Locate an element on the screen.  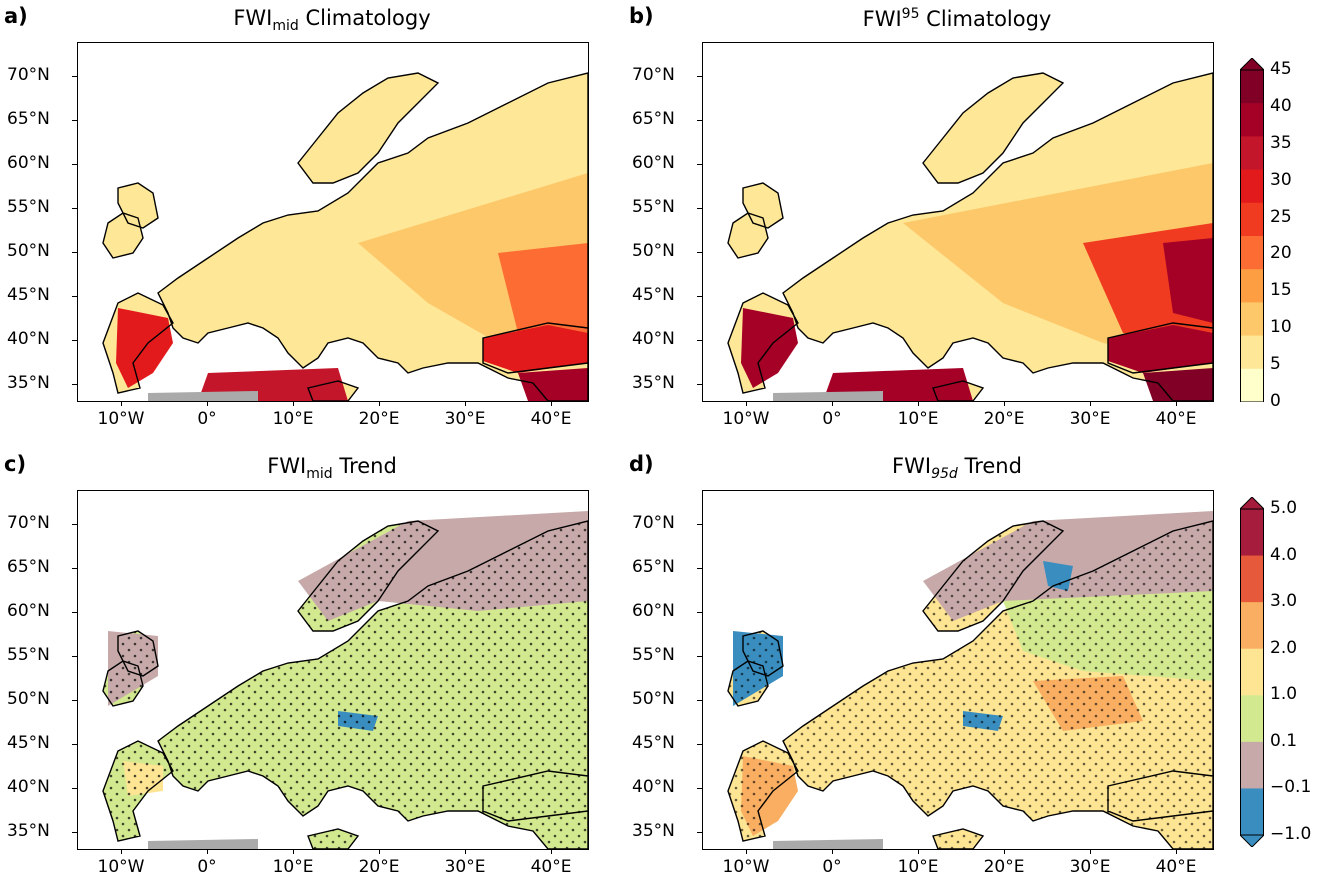
colorbar-tick-label: 0.1 is located at coordinates (1284, 740).